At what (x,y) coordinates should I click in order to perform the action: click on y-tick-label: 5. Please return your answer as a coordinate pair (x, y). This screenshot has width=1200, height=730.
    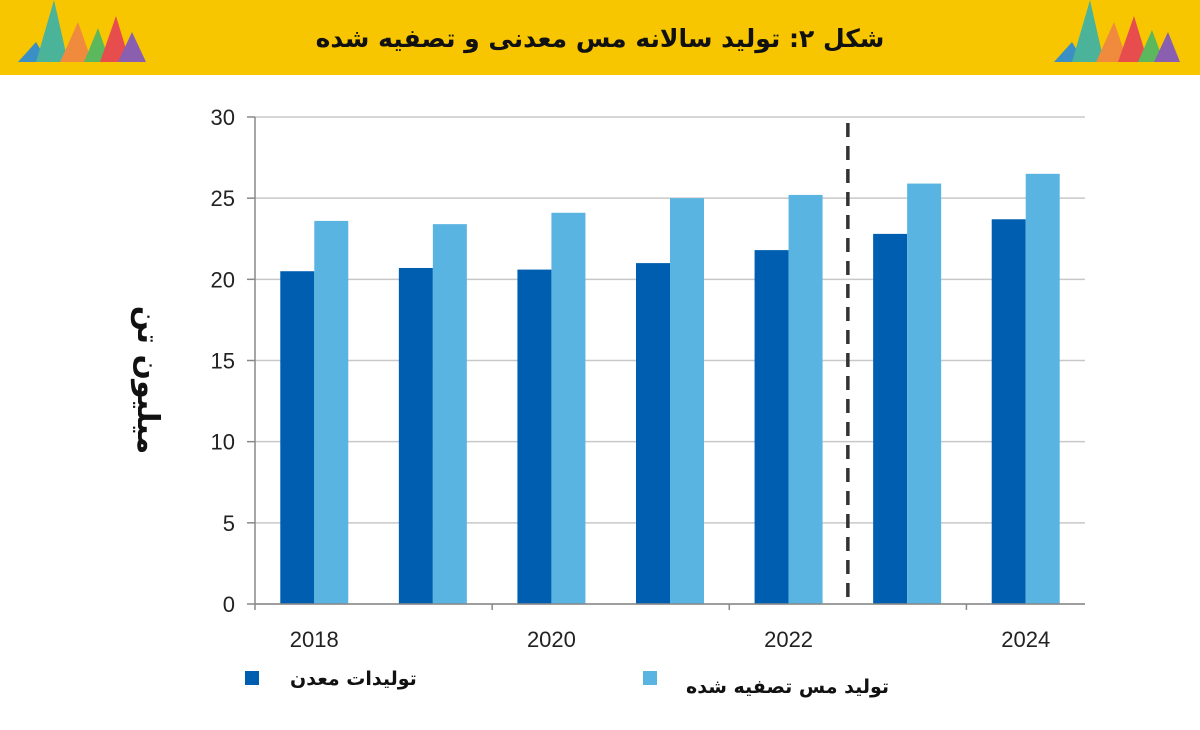
    Looking at the image, I should click on (229, 523).